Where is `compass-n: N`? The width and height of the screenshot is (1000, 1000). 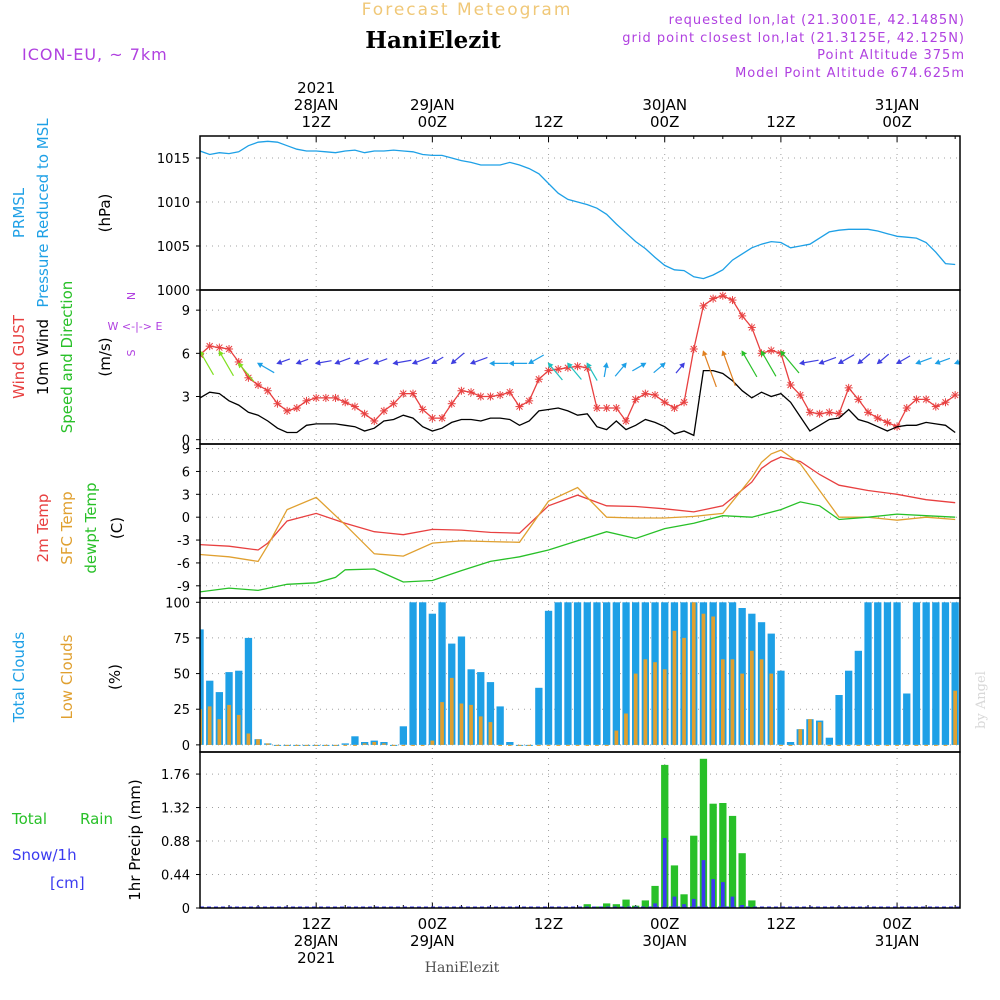 compass-n: N is located at coordinates (131, 296).